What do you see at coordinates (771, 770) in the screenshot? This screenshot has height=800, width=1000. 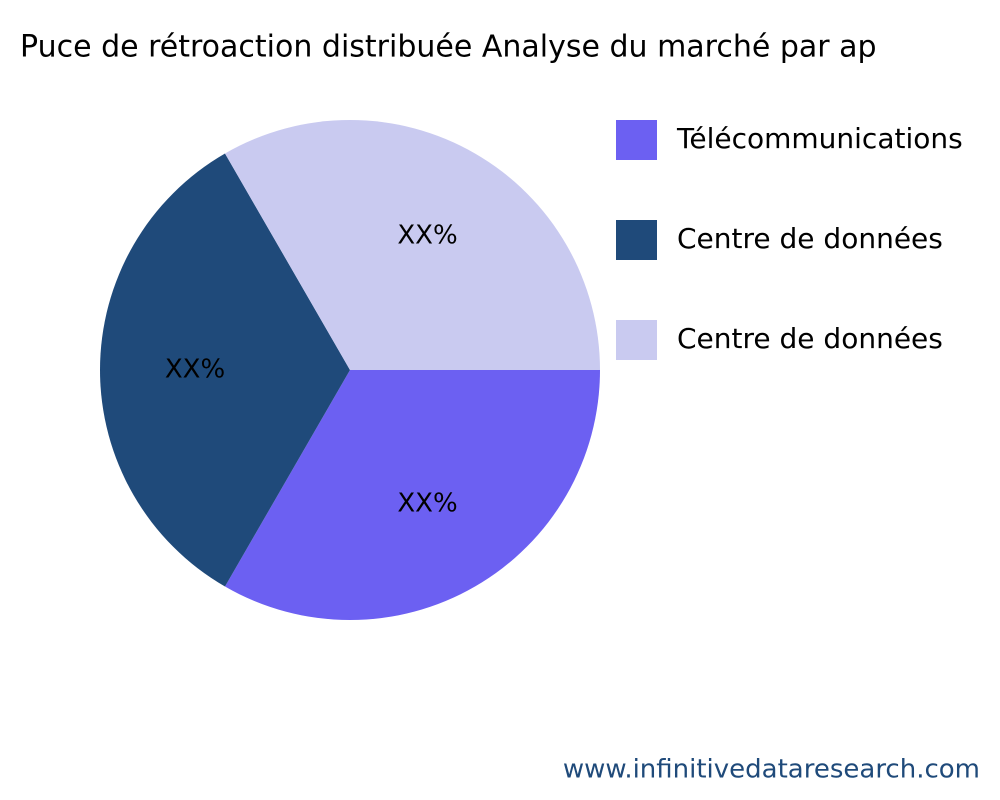 I see `source: www.infinitivedataresearch.com` at bounding box center [771, 770].